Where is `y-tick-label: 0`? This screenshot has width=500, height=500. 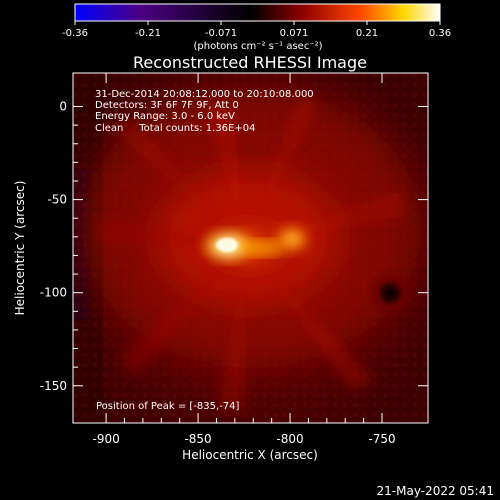 y-tick-label: 0 is located at coordinates (63, 107).